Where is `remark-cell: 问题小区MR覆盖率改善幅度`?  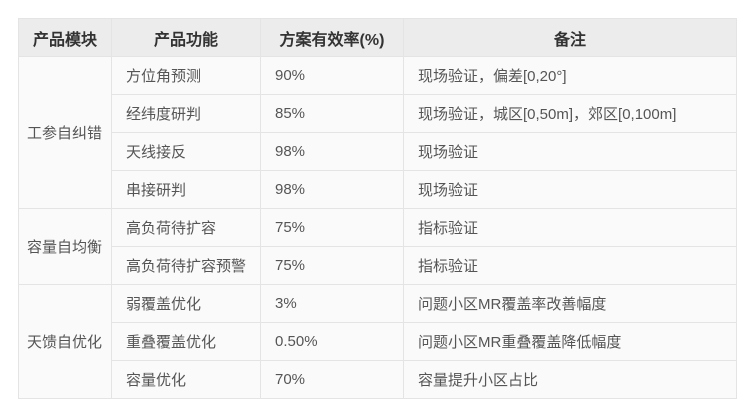
remark-cell: 问题小区MR覆盖率改善幅度 is located at coordinates (570, 303).